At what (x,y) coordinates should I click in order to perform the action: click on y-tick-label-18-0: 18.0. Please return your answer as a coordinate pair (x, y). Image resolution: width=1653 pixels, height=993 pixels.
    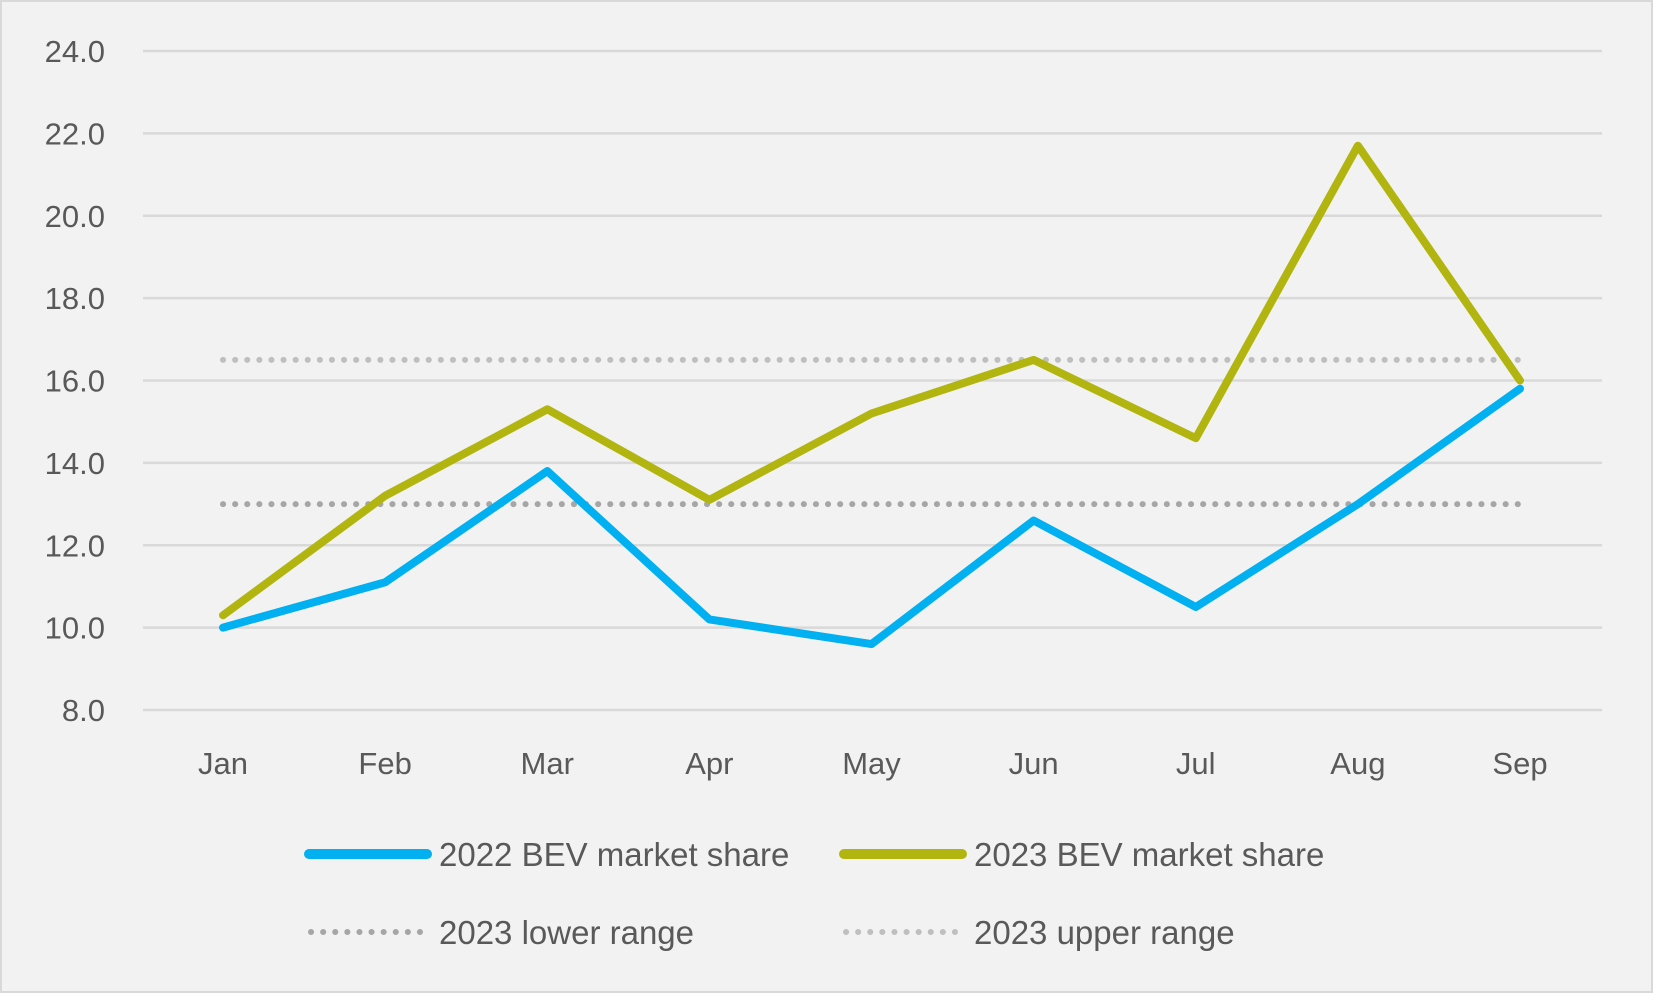
    Looking at the image, I should click on (75, 298).